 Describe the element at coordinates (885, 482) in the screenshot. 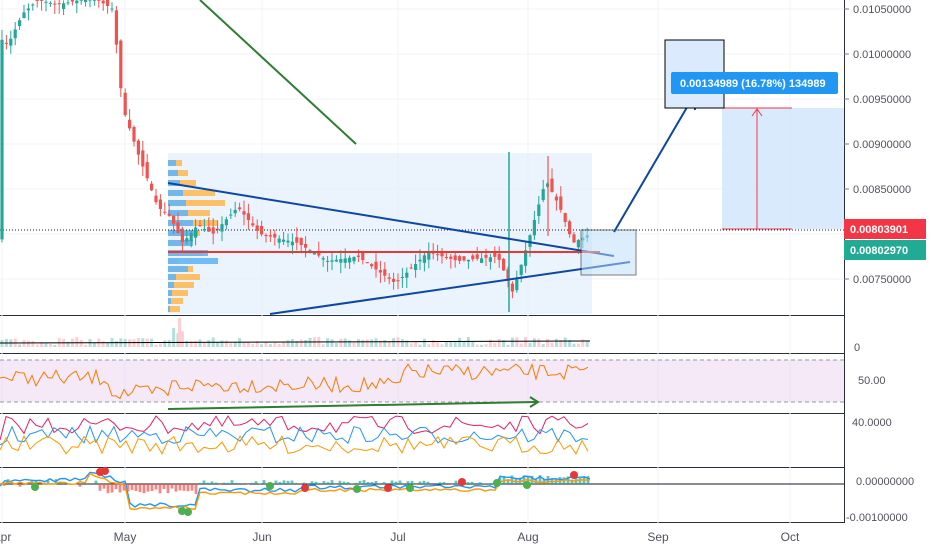

I see `macd-axis-label-zero: 0.00000000` at that location.